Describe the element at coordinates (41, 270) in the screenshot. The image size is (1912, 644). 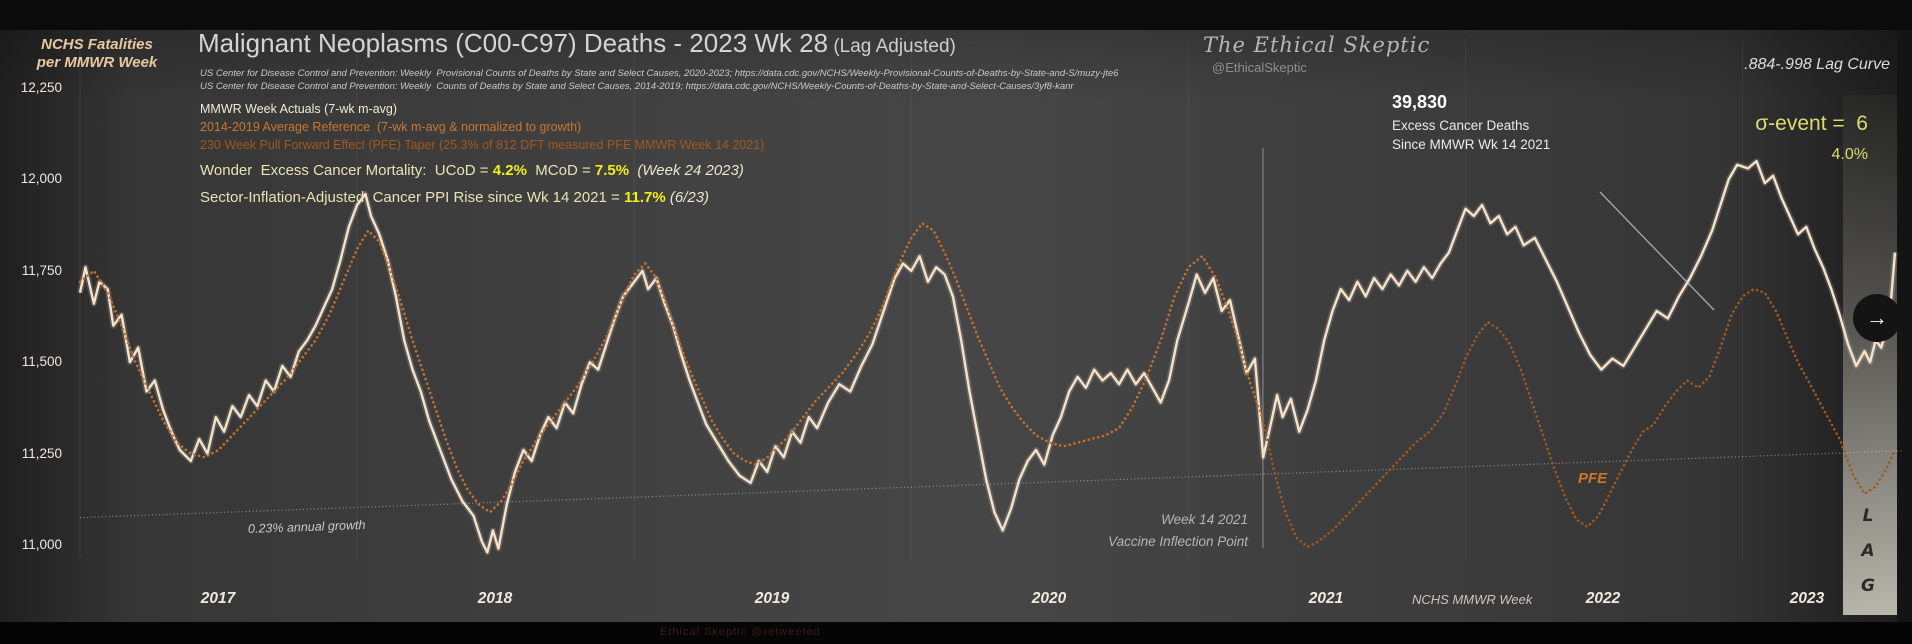
I see `y-tick-11750: 11,750` at that location.